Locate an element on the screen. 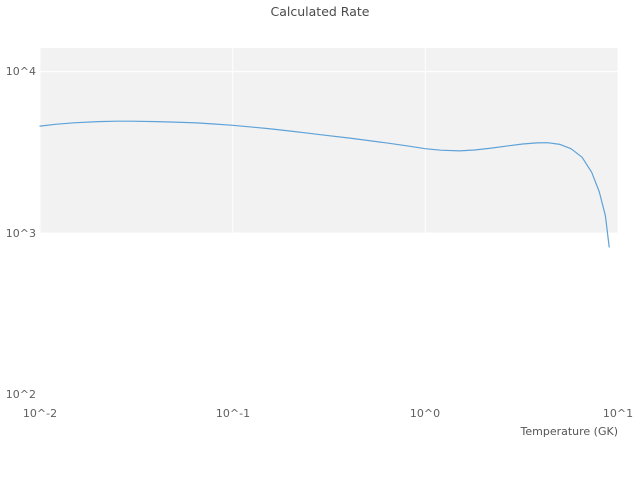  chart-title: Calculated Rate is located at coordinates (320, 11).